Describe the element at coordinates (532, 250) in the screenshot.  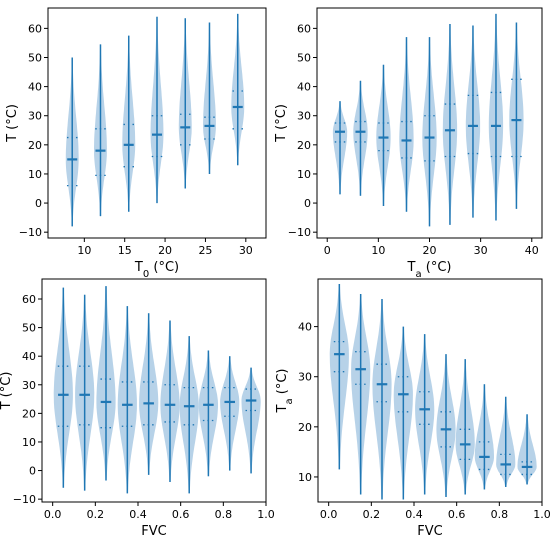
I see `x-tick-label: 40` at that location.